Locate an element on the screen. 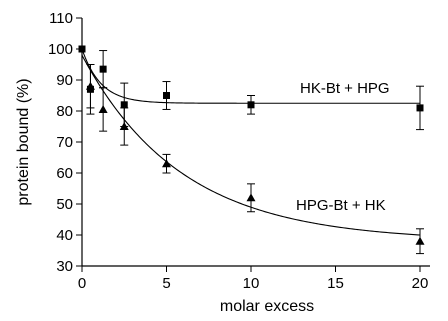  series-label-hk-bt-hpg: HK-Bt + HPG is located at coordinates (345, 88).